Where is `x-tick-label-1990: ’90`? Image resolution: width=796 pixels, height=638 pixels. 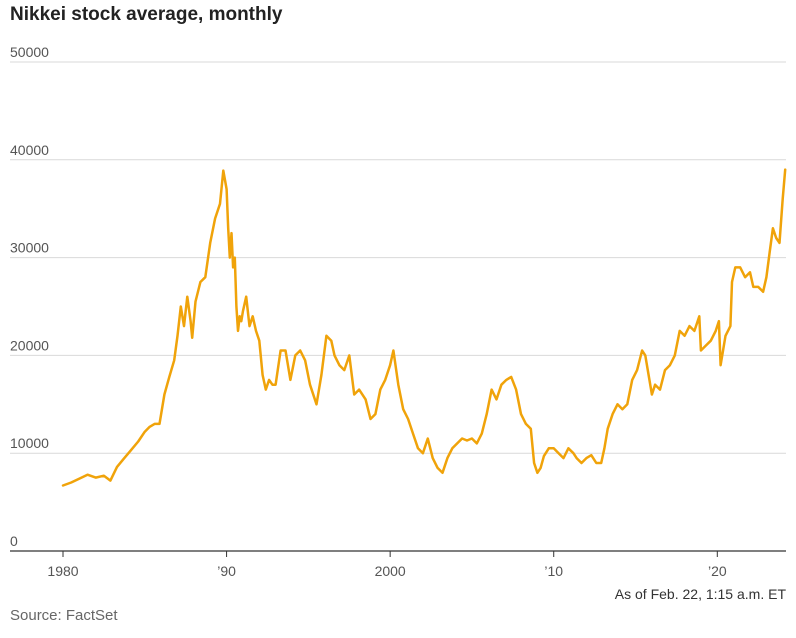
x-tick-label-1990: ’90 is located at coordinates (226, 571).